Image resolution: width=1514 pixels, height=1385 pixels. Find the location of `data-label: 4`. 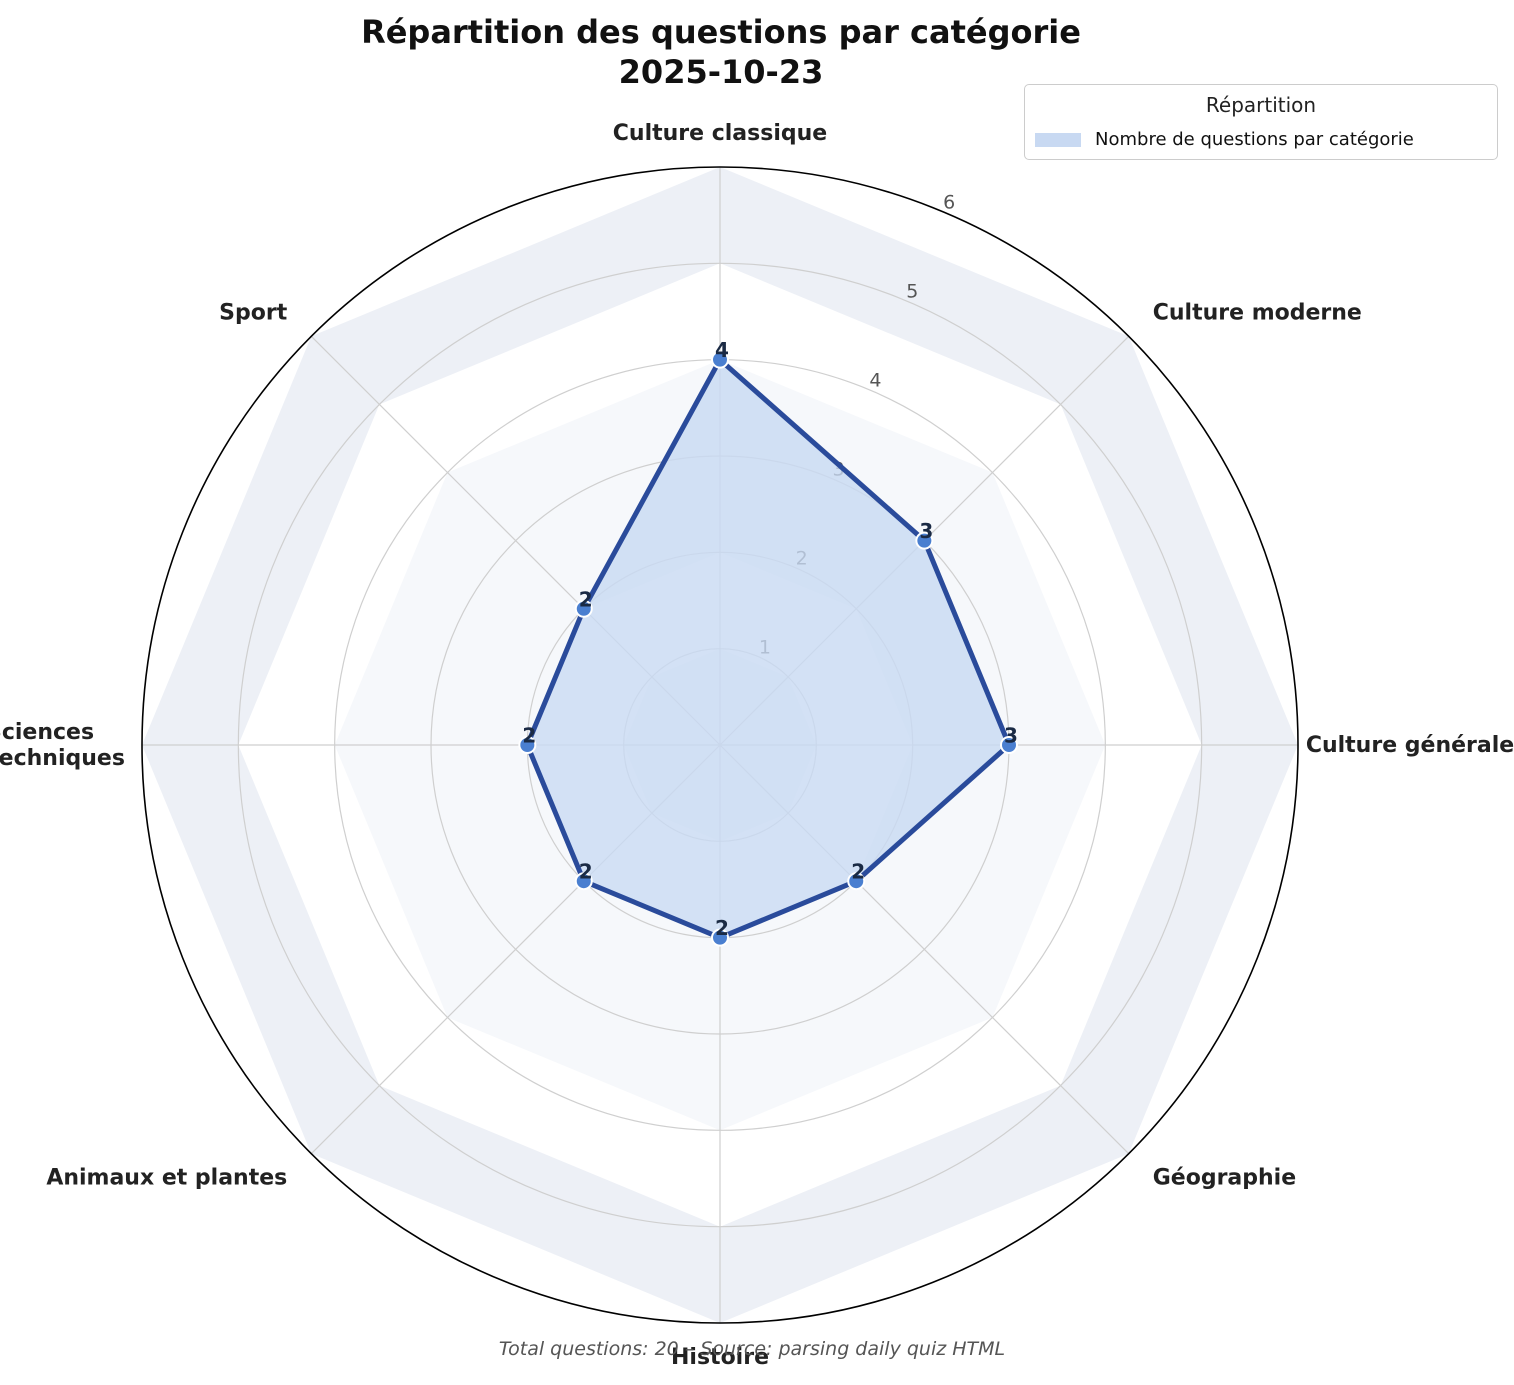

data-label: 4 is located at coordinates (722, 350).